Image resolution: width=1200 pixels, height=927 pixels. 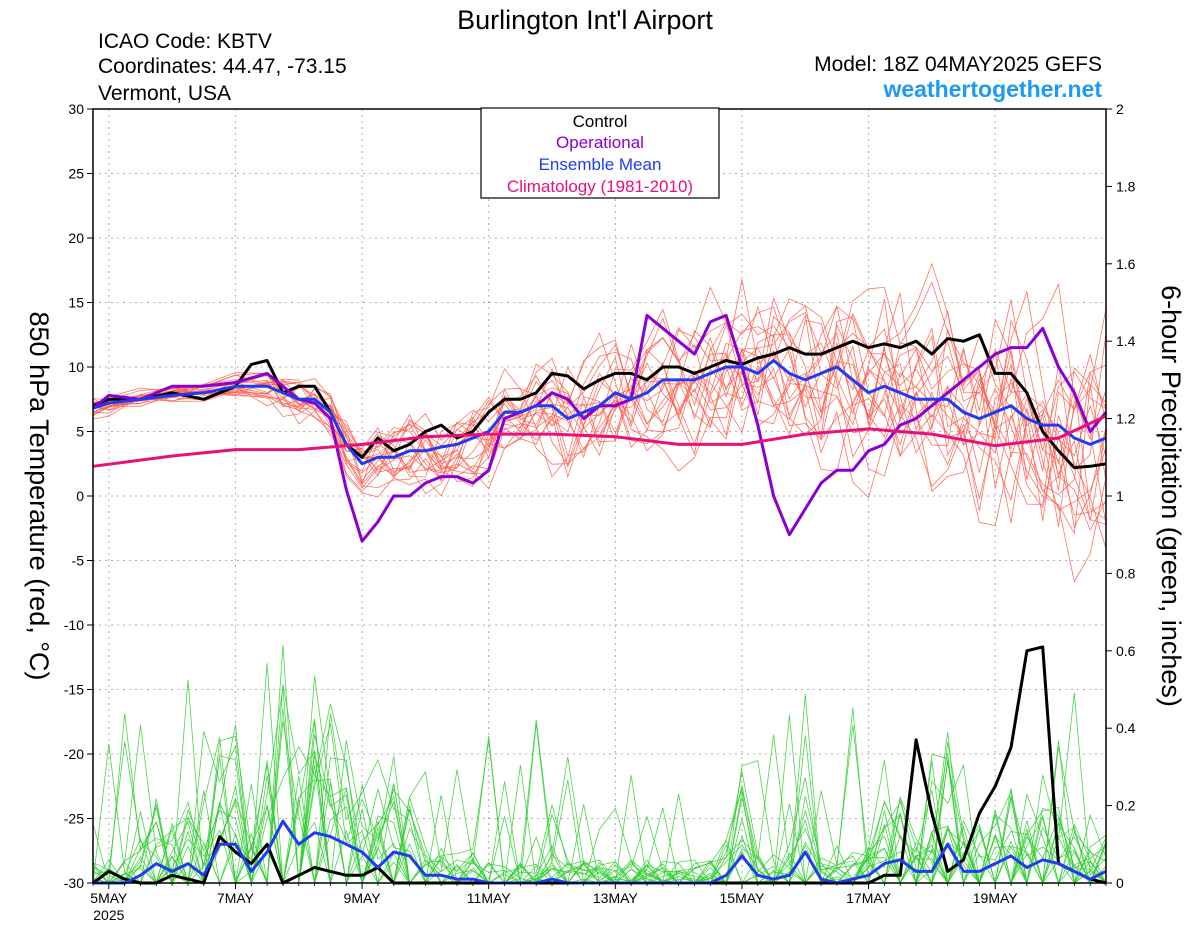 I want to click on y-left-tick-label: 25, so click(x=76, y=174).